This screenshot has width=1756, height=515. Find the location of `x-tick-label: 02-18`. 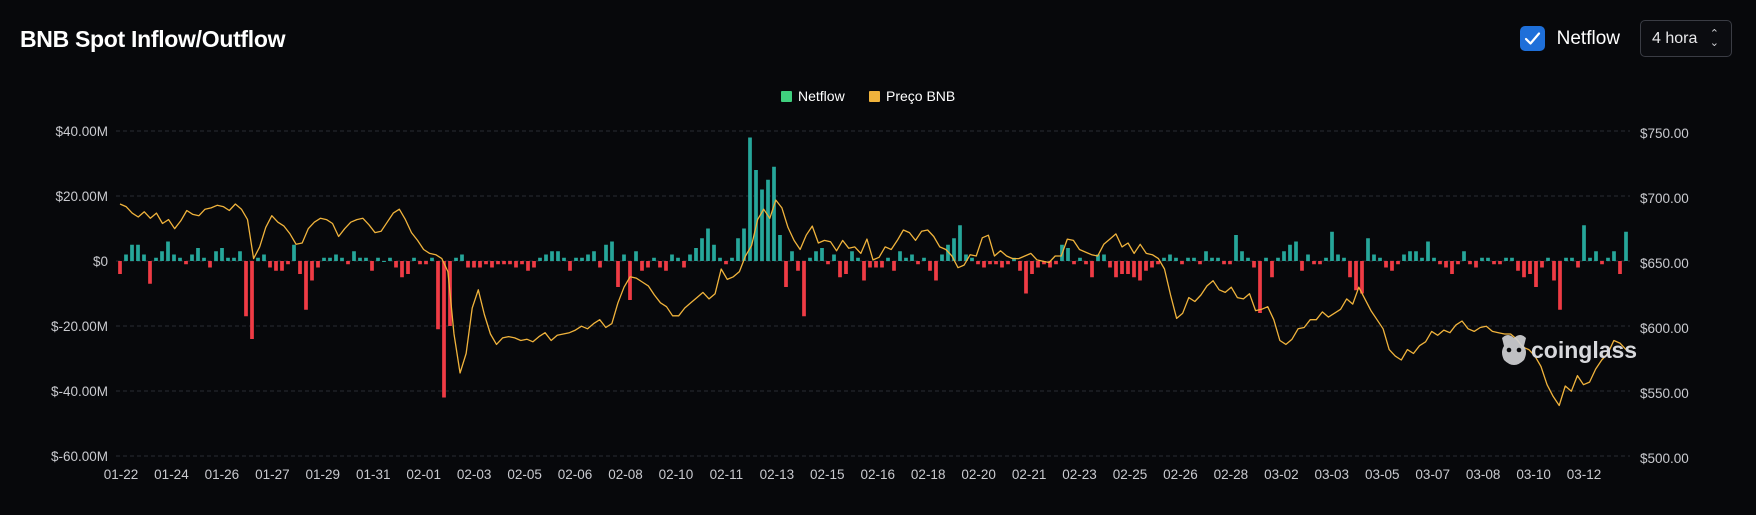

x-tick-label: 02-18 is located at coordinates (928, 474).